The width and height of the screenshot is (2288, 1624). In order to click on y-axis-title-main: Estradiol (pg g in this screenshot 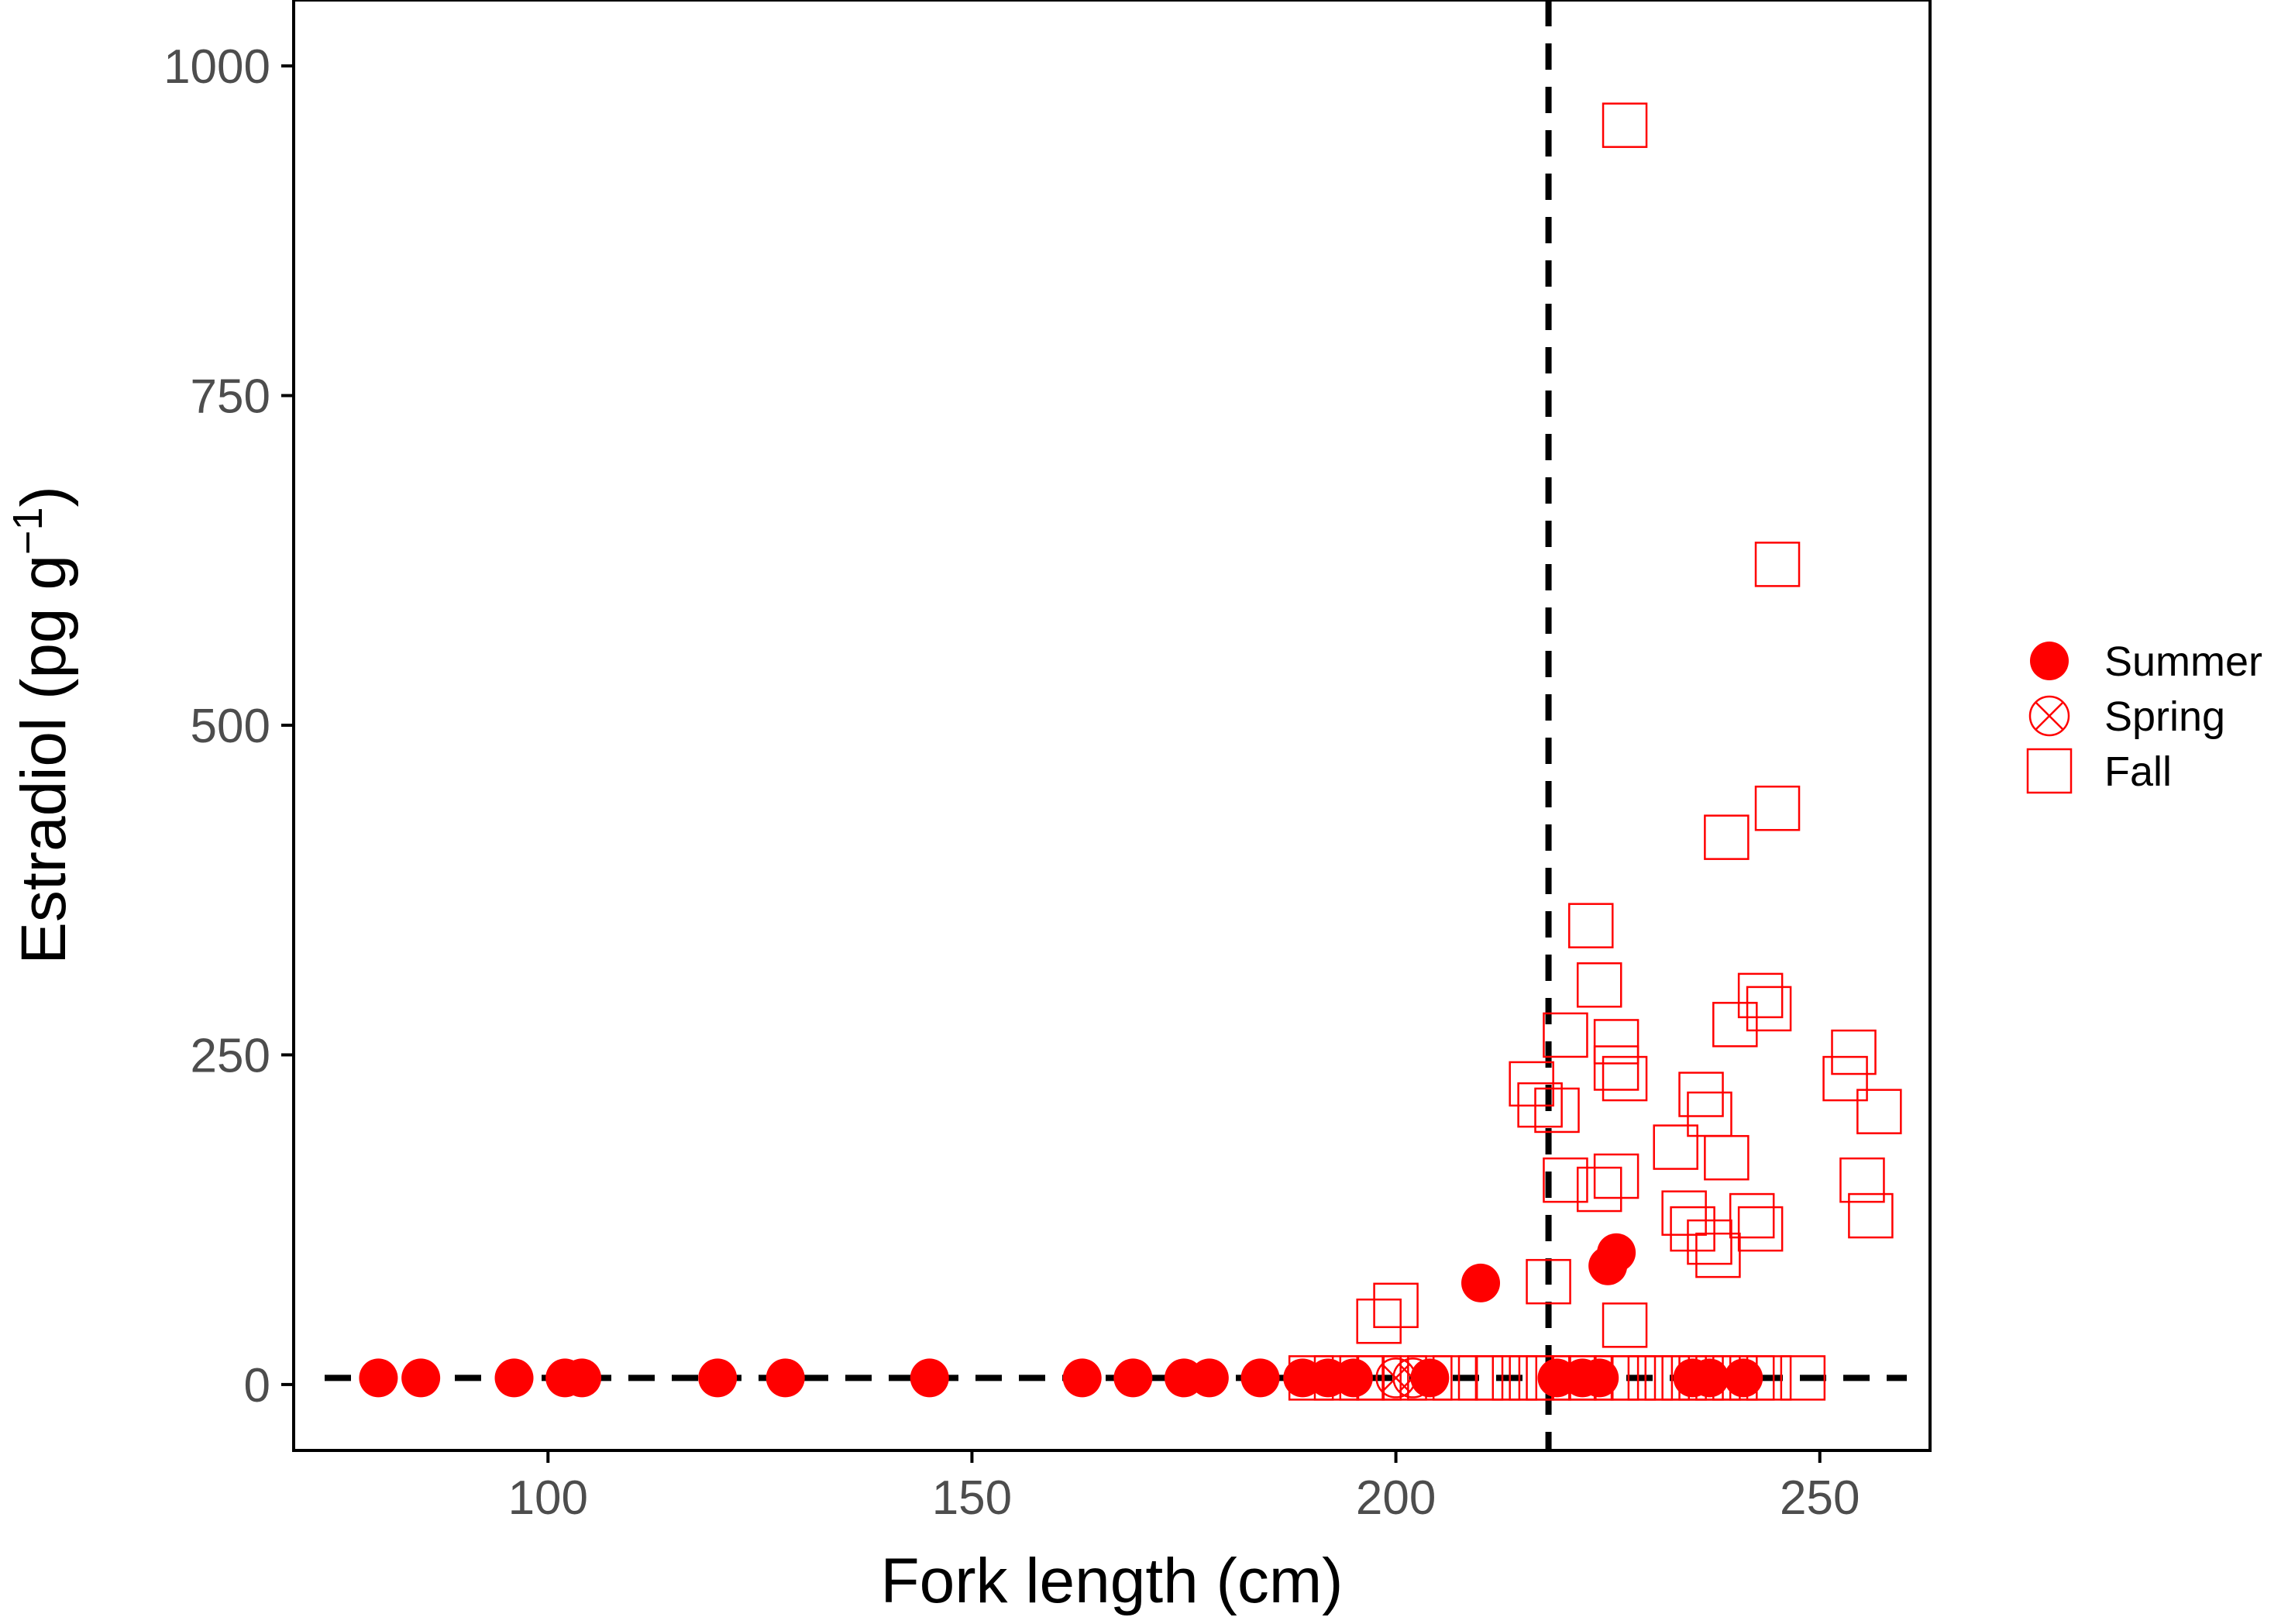, I will do `click(44, 760)`.